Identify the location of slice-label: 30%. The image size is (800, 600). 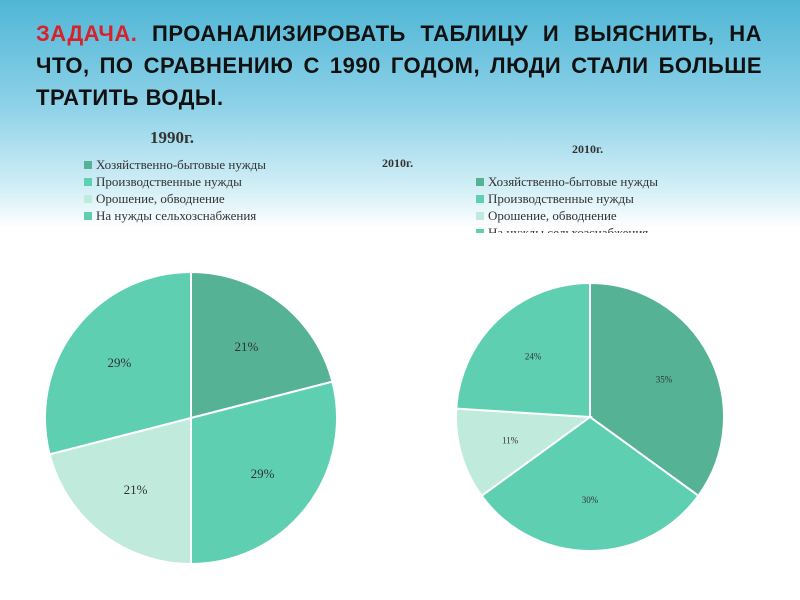
(590, 500).